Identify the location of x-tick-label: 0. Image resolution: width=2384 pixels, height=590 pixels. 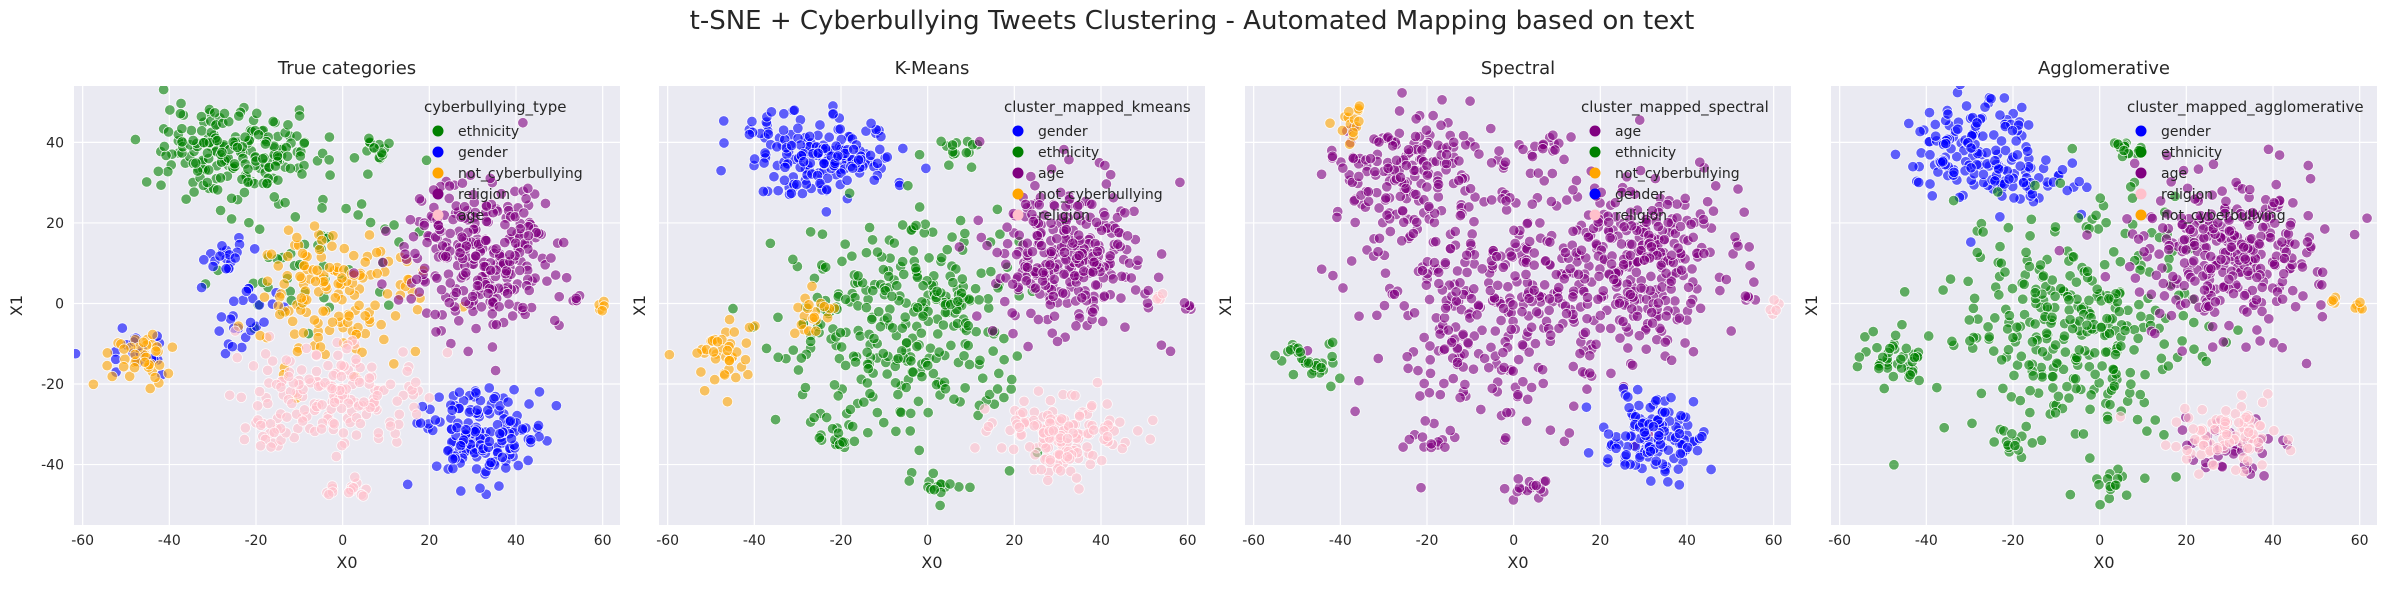
(2099, 541).